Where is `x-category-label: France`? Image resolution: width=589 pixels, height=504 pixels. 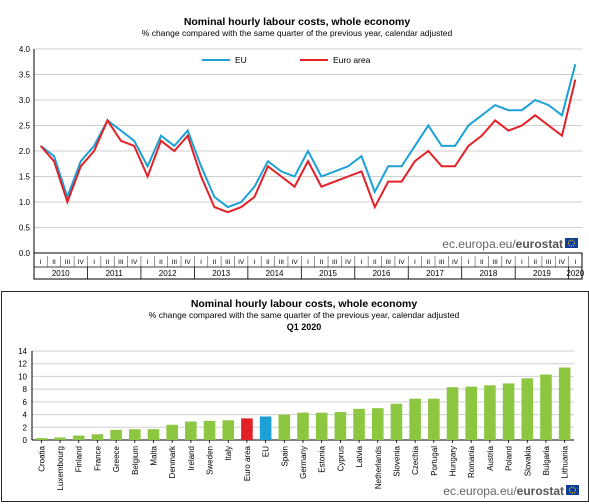
x-category-label: France is located at coordinates (97, 457).